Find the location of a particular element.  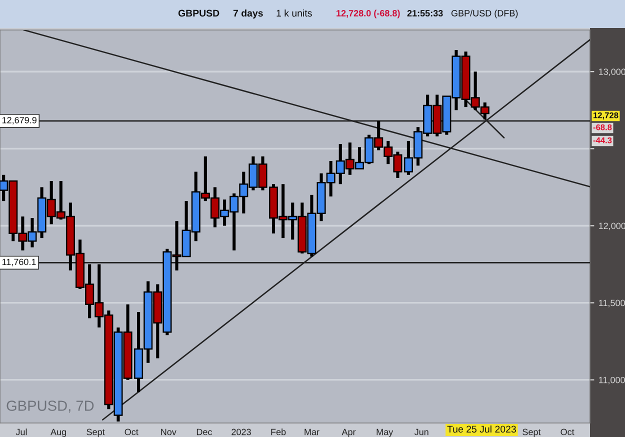

text: -44.3 is located at coordinates (602, 140).